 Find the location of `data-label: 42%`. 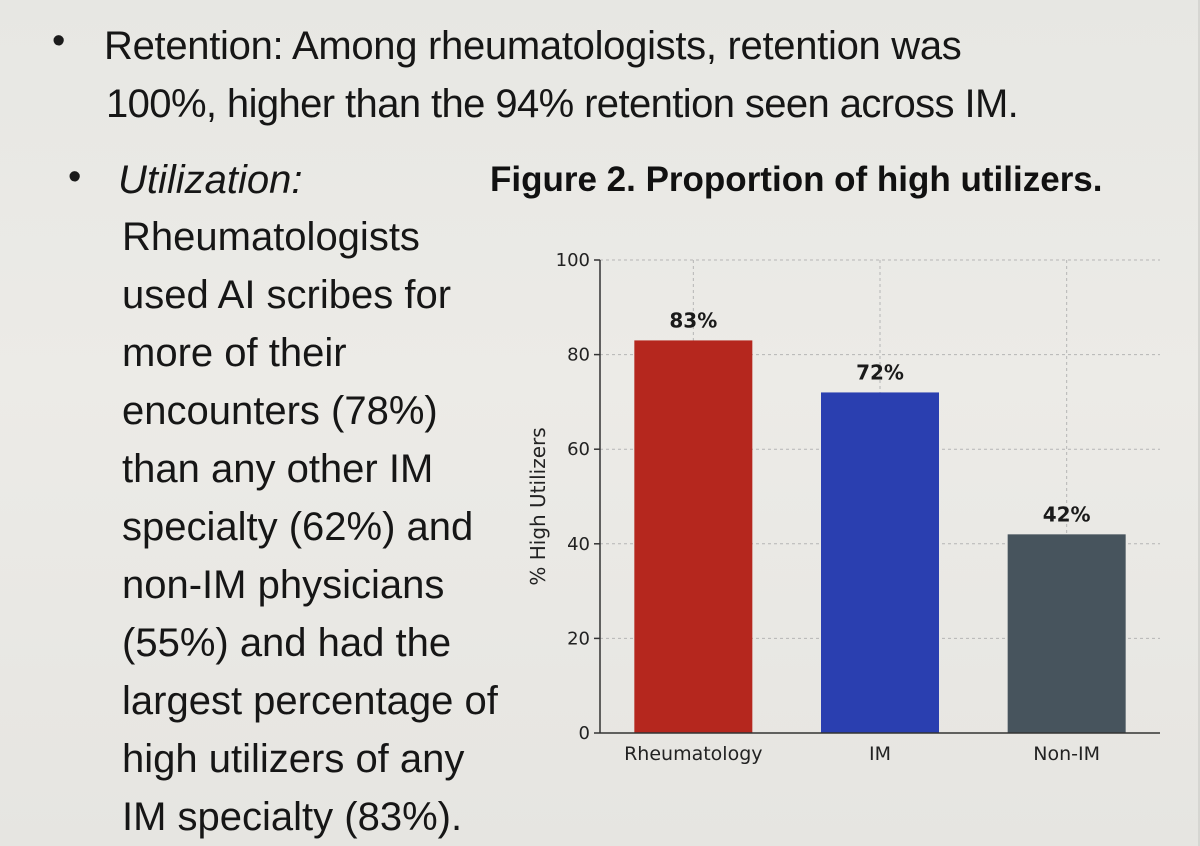

data-label: 42% is located at coordinates (1067, 514).